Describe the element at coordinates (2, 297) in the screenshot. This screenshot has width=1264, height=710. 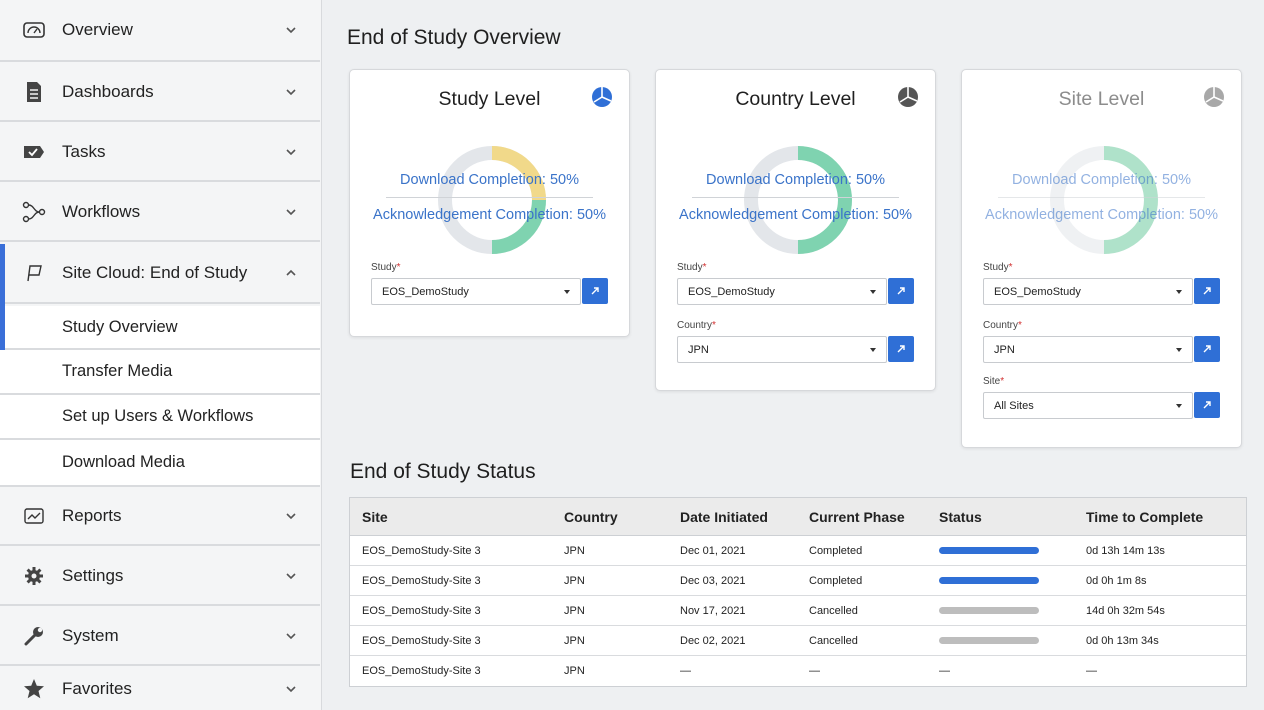
I see `active-indicator` at that location.